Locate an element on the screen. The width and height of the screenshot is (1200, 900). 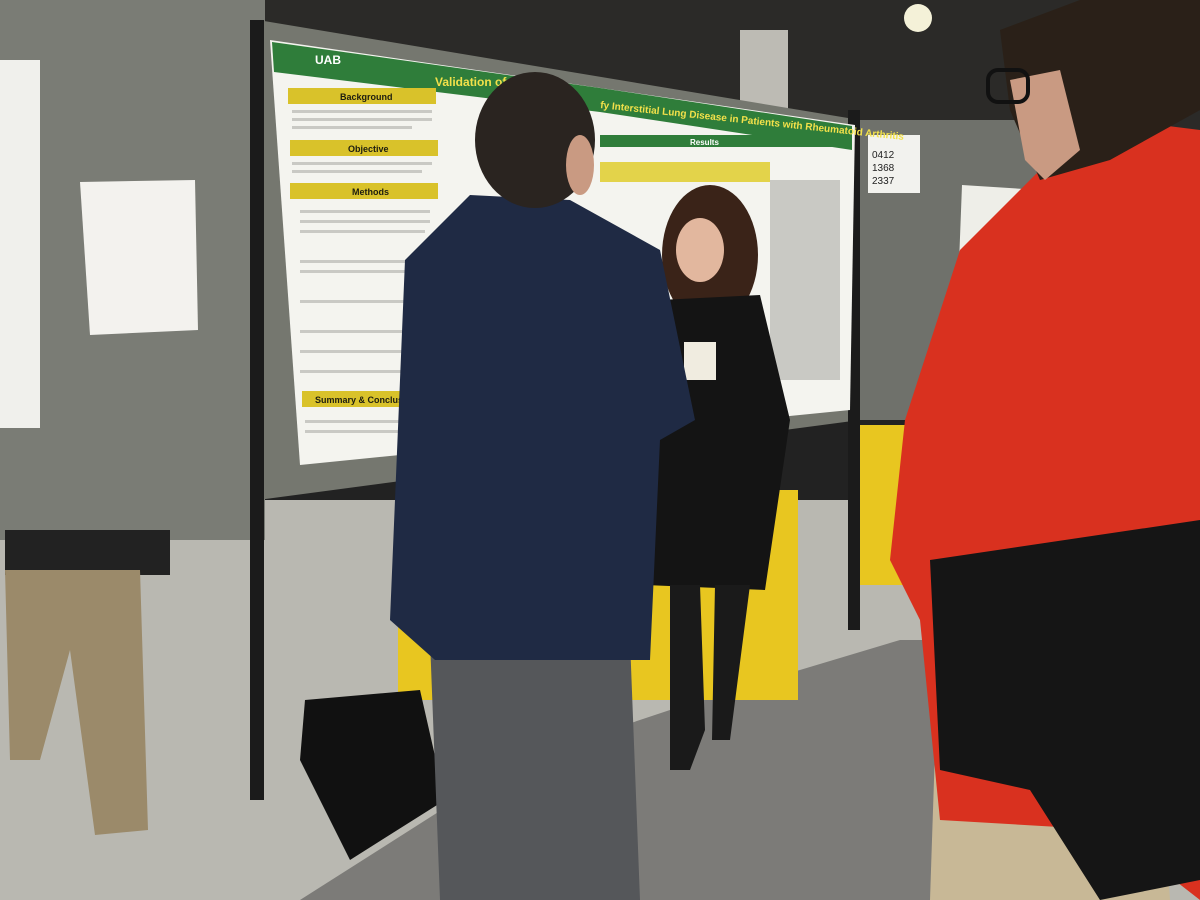
section-header: Summary & Conclusion is located at coordinates (366, 400).